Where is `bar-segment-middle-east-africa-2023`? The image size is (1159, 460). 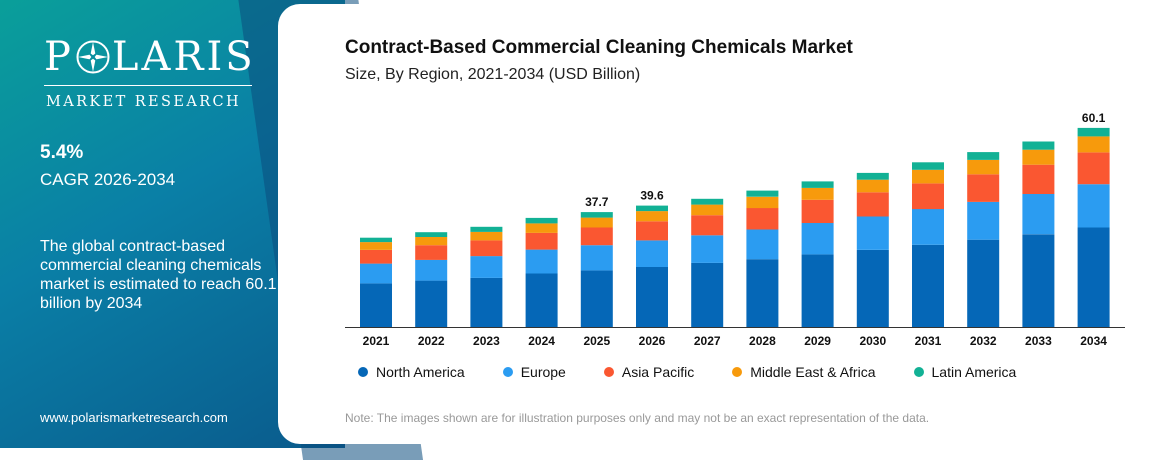 bar-segment-middle-east-africa-2023 is located at coordinates (486, 236).